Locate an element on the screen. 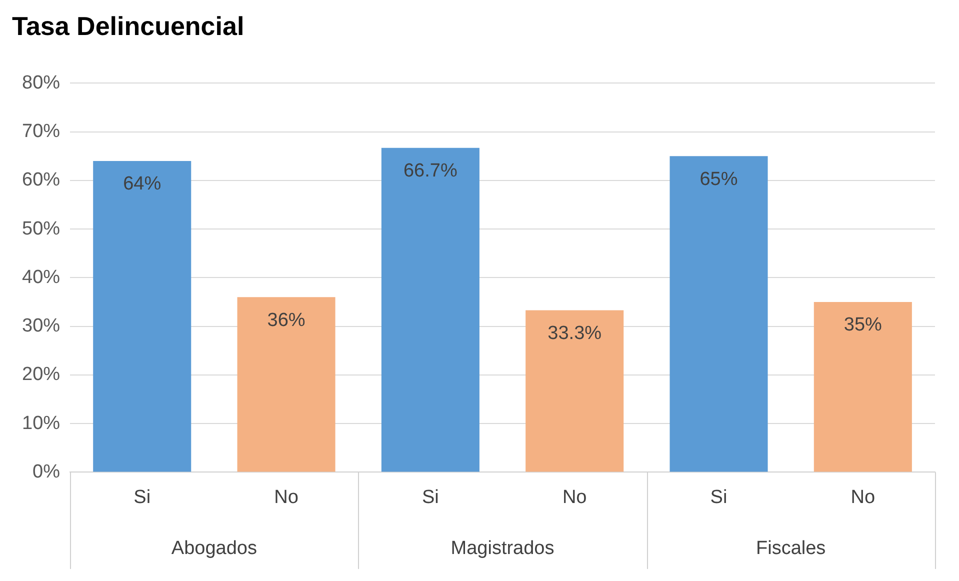 The image size is (959, 581). y-tick-label: 60% is located at coordinates (41, 180).